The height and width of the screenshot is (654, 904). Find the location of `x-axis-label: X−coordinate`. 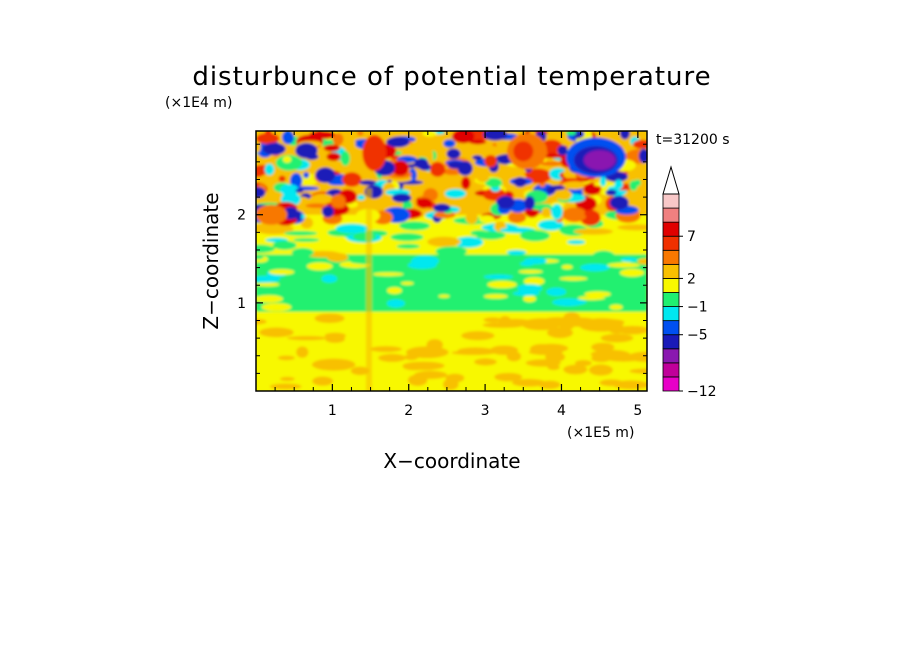

x-axis-label: X−coordinate is located at coordinates (451, 461).